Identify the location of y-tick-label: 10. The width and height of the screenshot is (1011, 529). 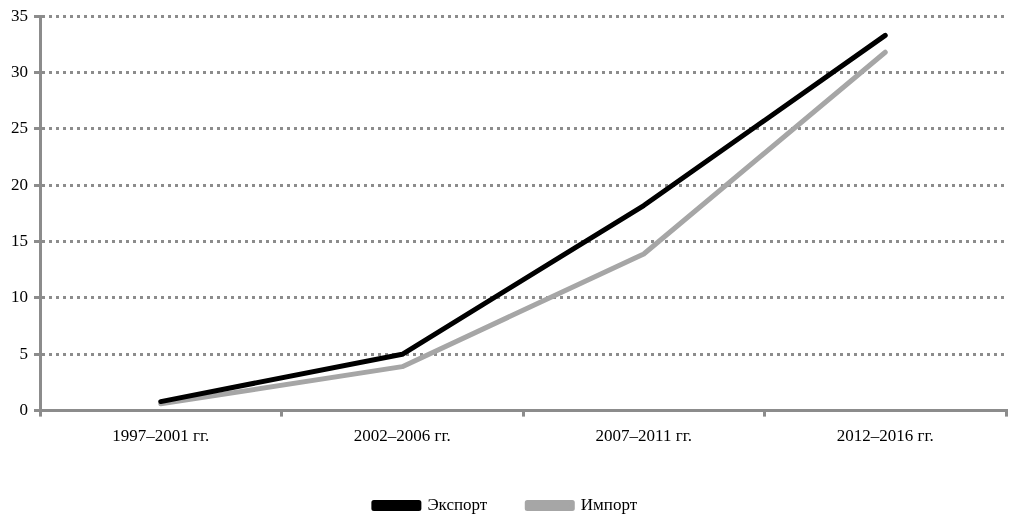
(19, 297).